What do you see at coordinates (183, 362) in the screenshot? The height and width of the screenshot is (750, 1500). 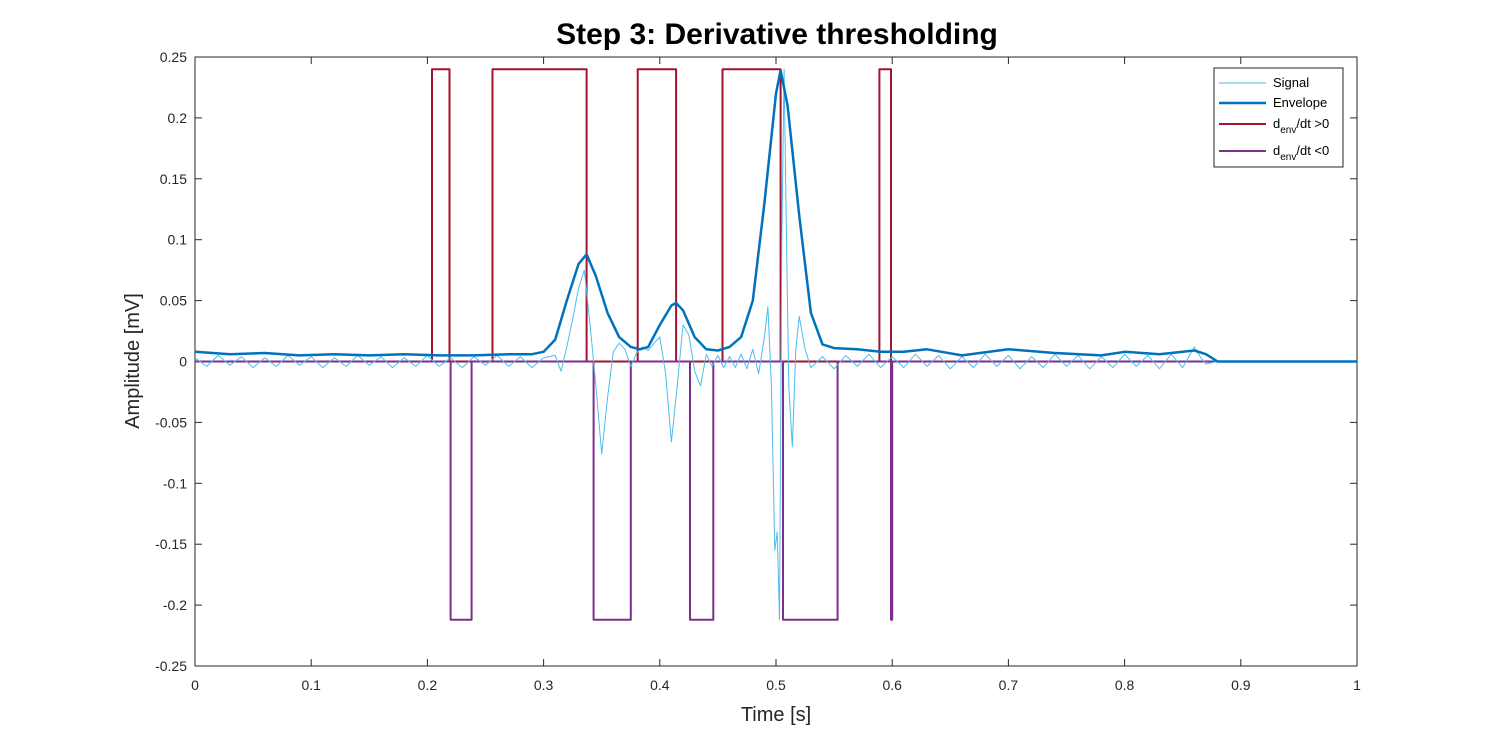 I see `y-tick-label: 0` at bounding box center [183, 362].